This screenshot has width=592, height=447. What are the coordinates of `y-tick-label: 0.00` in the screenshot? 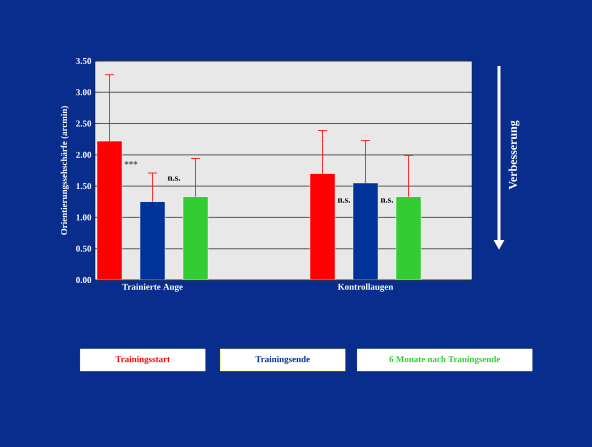 It's located at (84, 280).